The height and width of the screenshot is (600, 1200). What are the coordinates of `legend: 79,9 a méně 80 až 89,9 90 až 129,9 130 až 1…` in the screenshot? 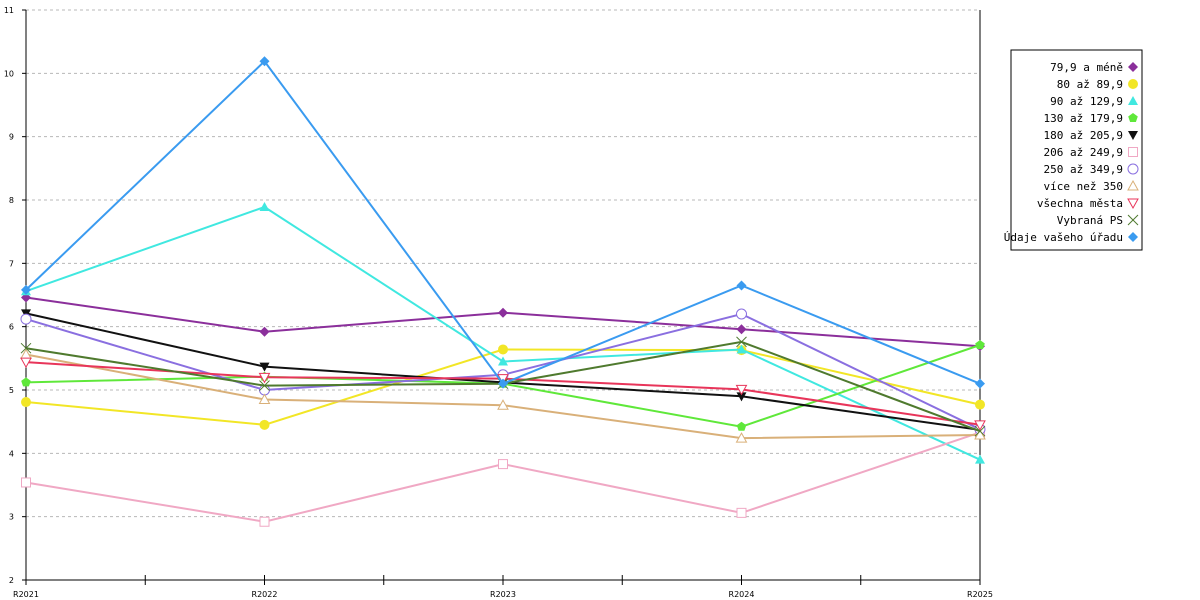 It's located at (1073, 150).